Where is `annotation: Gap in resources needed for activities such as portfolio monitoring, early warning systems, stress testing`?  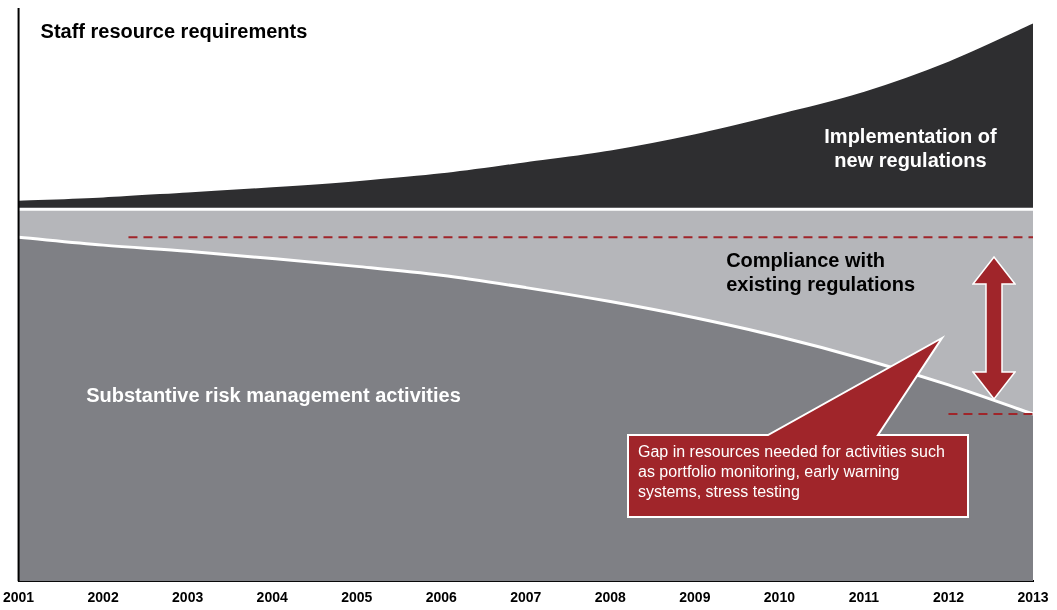
annotation: Gap in resources needed for activities such as portfolio monitoring, early warning systems, stress testing is located at coordinates (791, 472).